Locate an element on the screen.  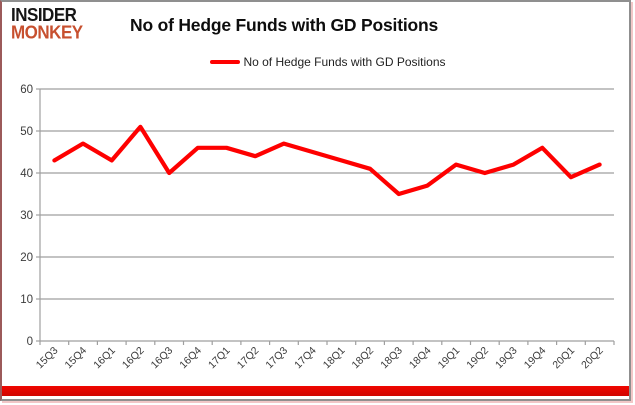
logo-text-monkey: MONKEY is located at coordinates (47, 32).